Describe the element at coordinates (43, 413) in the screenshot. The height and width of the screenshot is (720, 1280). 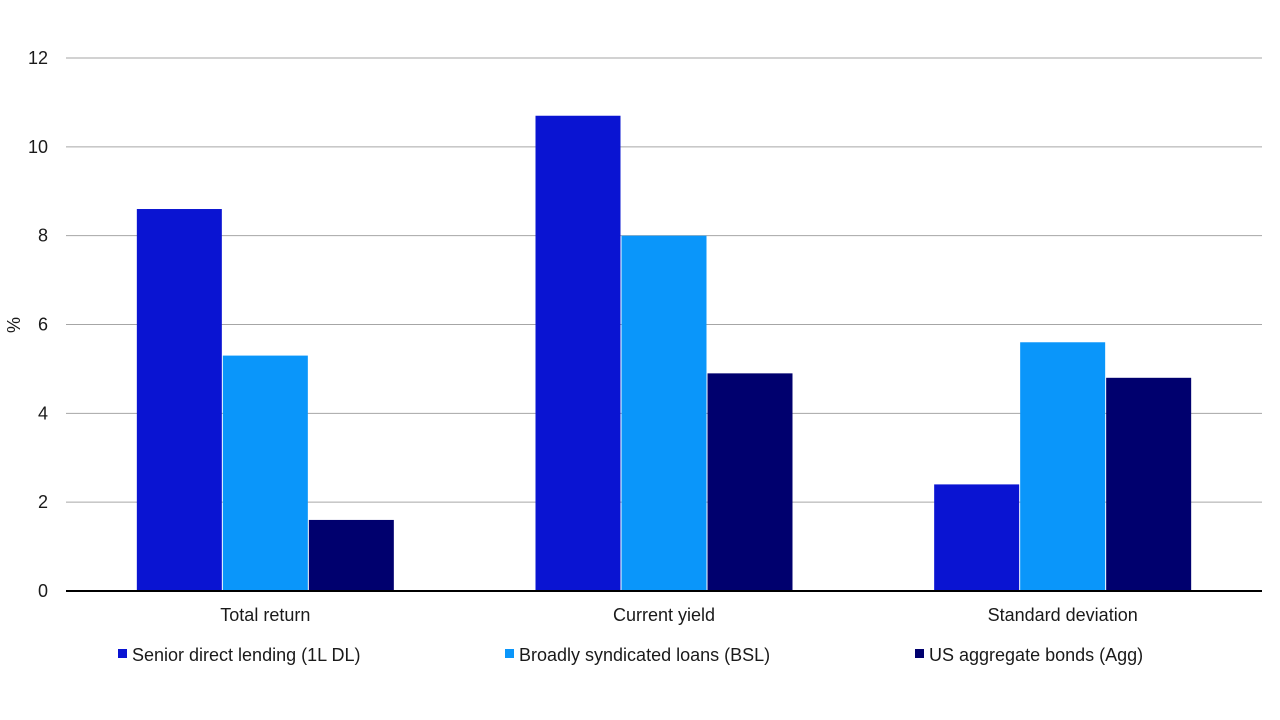
I see `y-tick-label: 4` at that location.